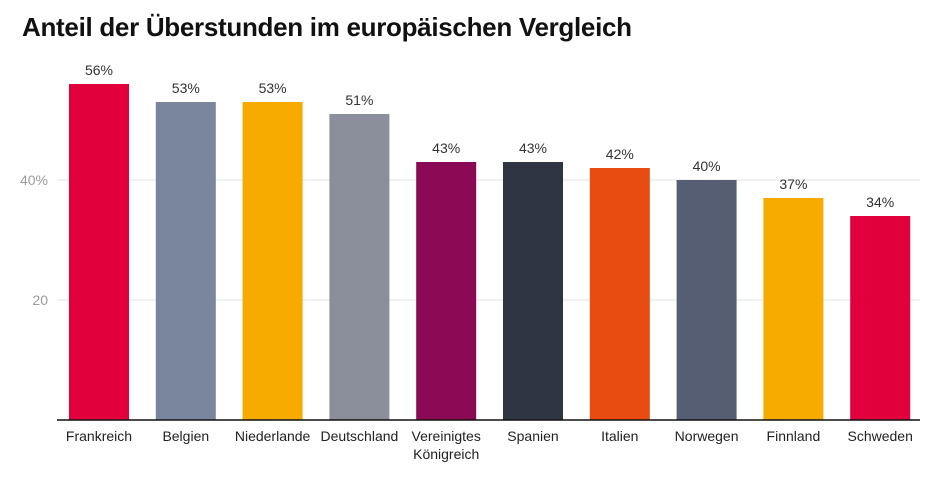  I want to click on value-label: 37%, so click(793, 184).